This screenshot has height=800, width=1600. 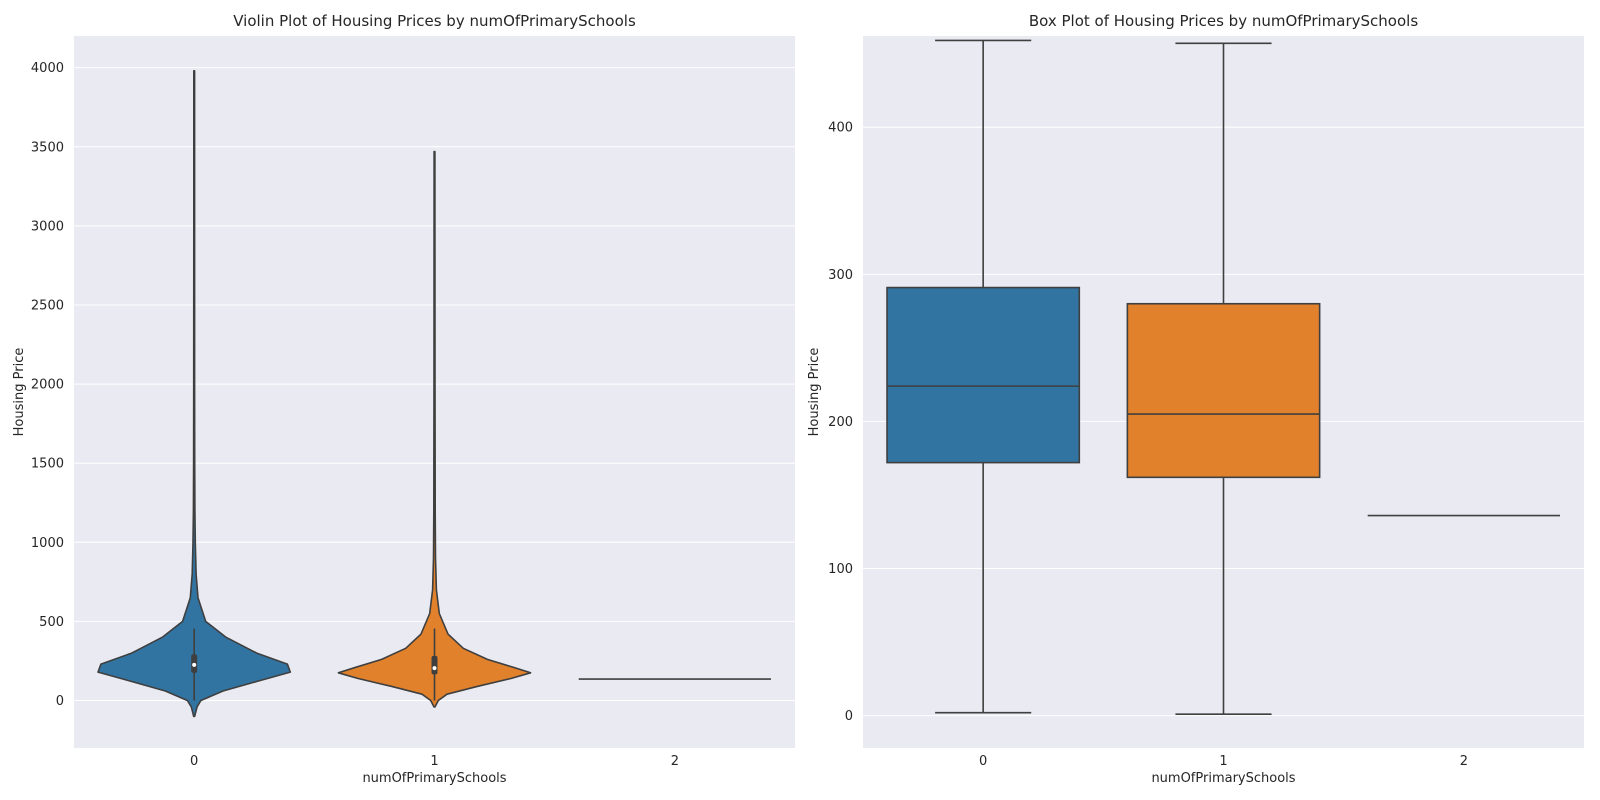 I want to click on y-tick-label: 200, so click(x=840, y=422).